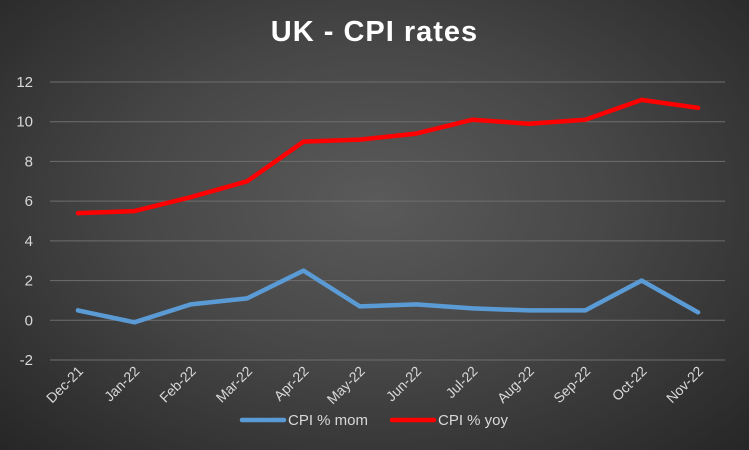 The height and width of the screenshot is (450, 749). I want to click on y-tick-label: 4, so click(29, 241).